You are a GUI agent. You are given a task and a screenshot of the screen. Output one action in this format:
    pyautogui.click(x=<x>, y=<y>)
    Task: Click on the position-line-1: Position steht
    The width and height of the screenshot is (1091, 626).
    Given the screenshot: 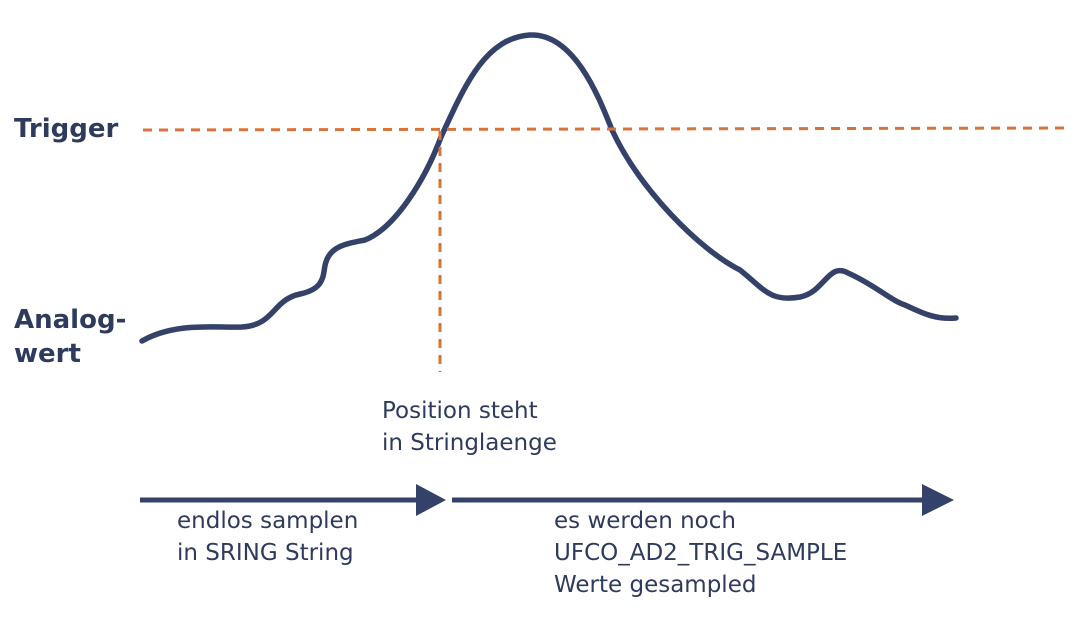 What is the action you would take?
    pyautogui.click(x=460, y=411)
    